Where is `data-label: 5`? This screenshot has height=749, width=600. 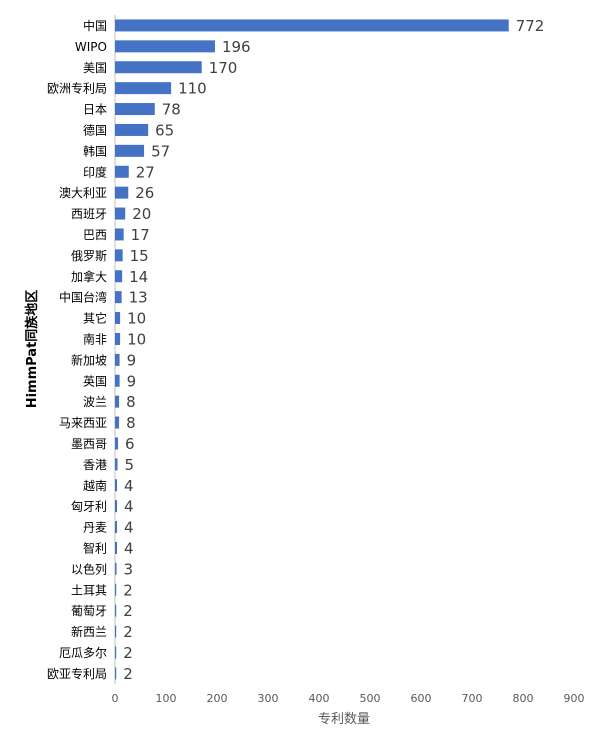
data-label: 5 is located at coordinates (130, 465).